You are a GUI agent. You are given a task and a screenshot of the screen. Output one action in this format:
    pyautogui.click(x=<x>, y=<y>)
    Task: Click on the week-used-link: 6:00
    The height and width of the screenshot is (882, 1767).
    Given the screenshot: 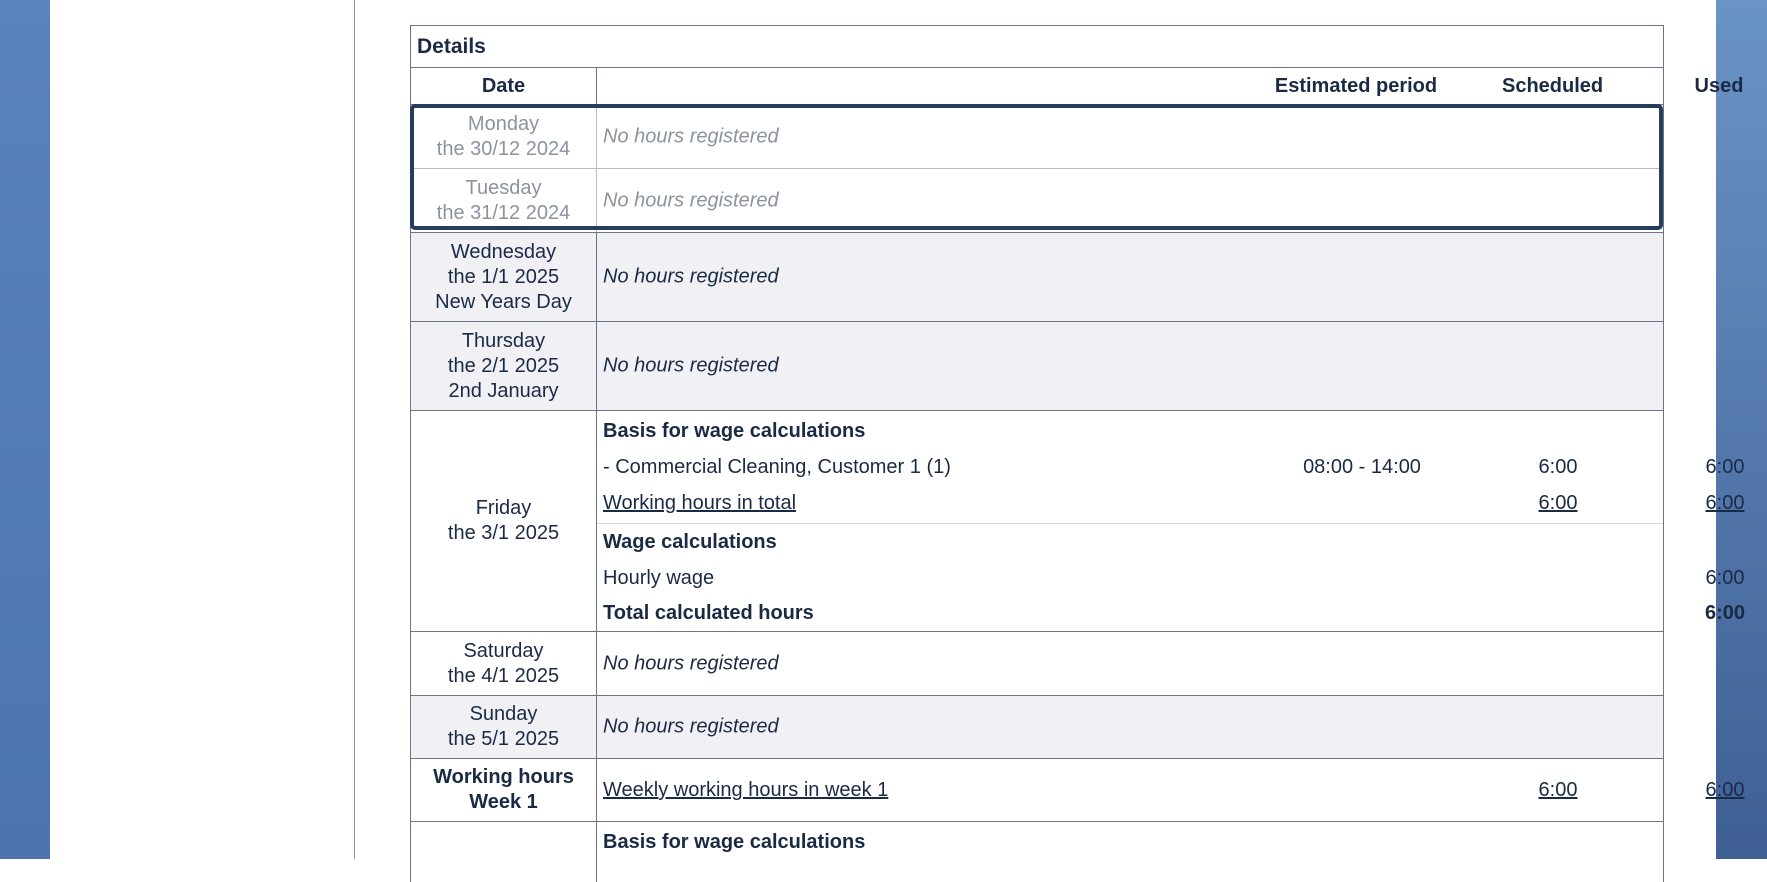 What is the action you would take?
    pyautogui.click(x=1725, y=790)
    